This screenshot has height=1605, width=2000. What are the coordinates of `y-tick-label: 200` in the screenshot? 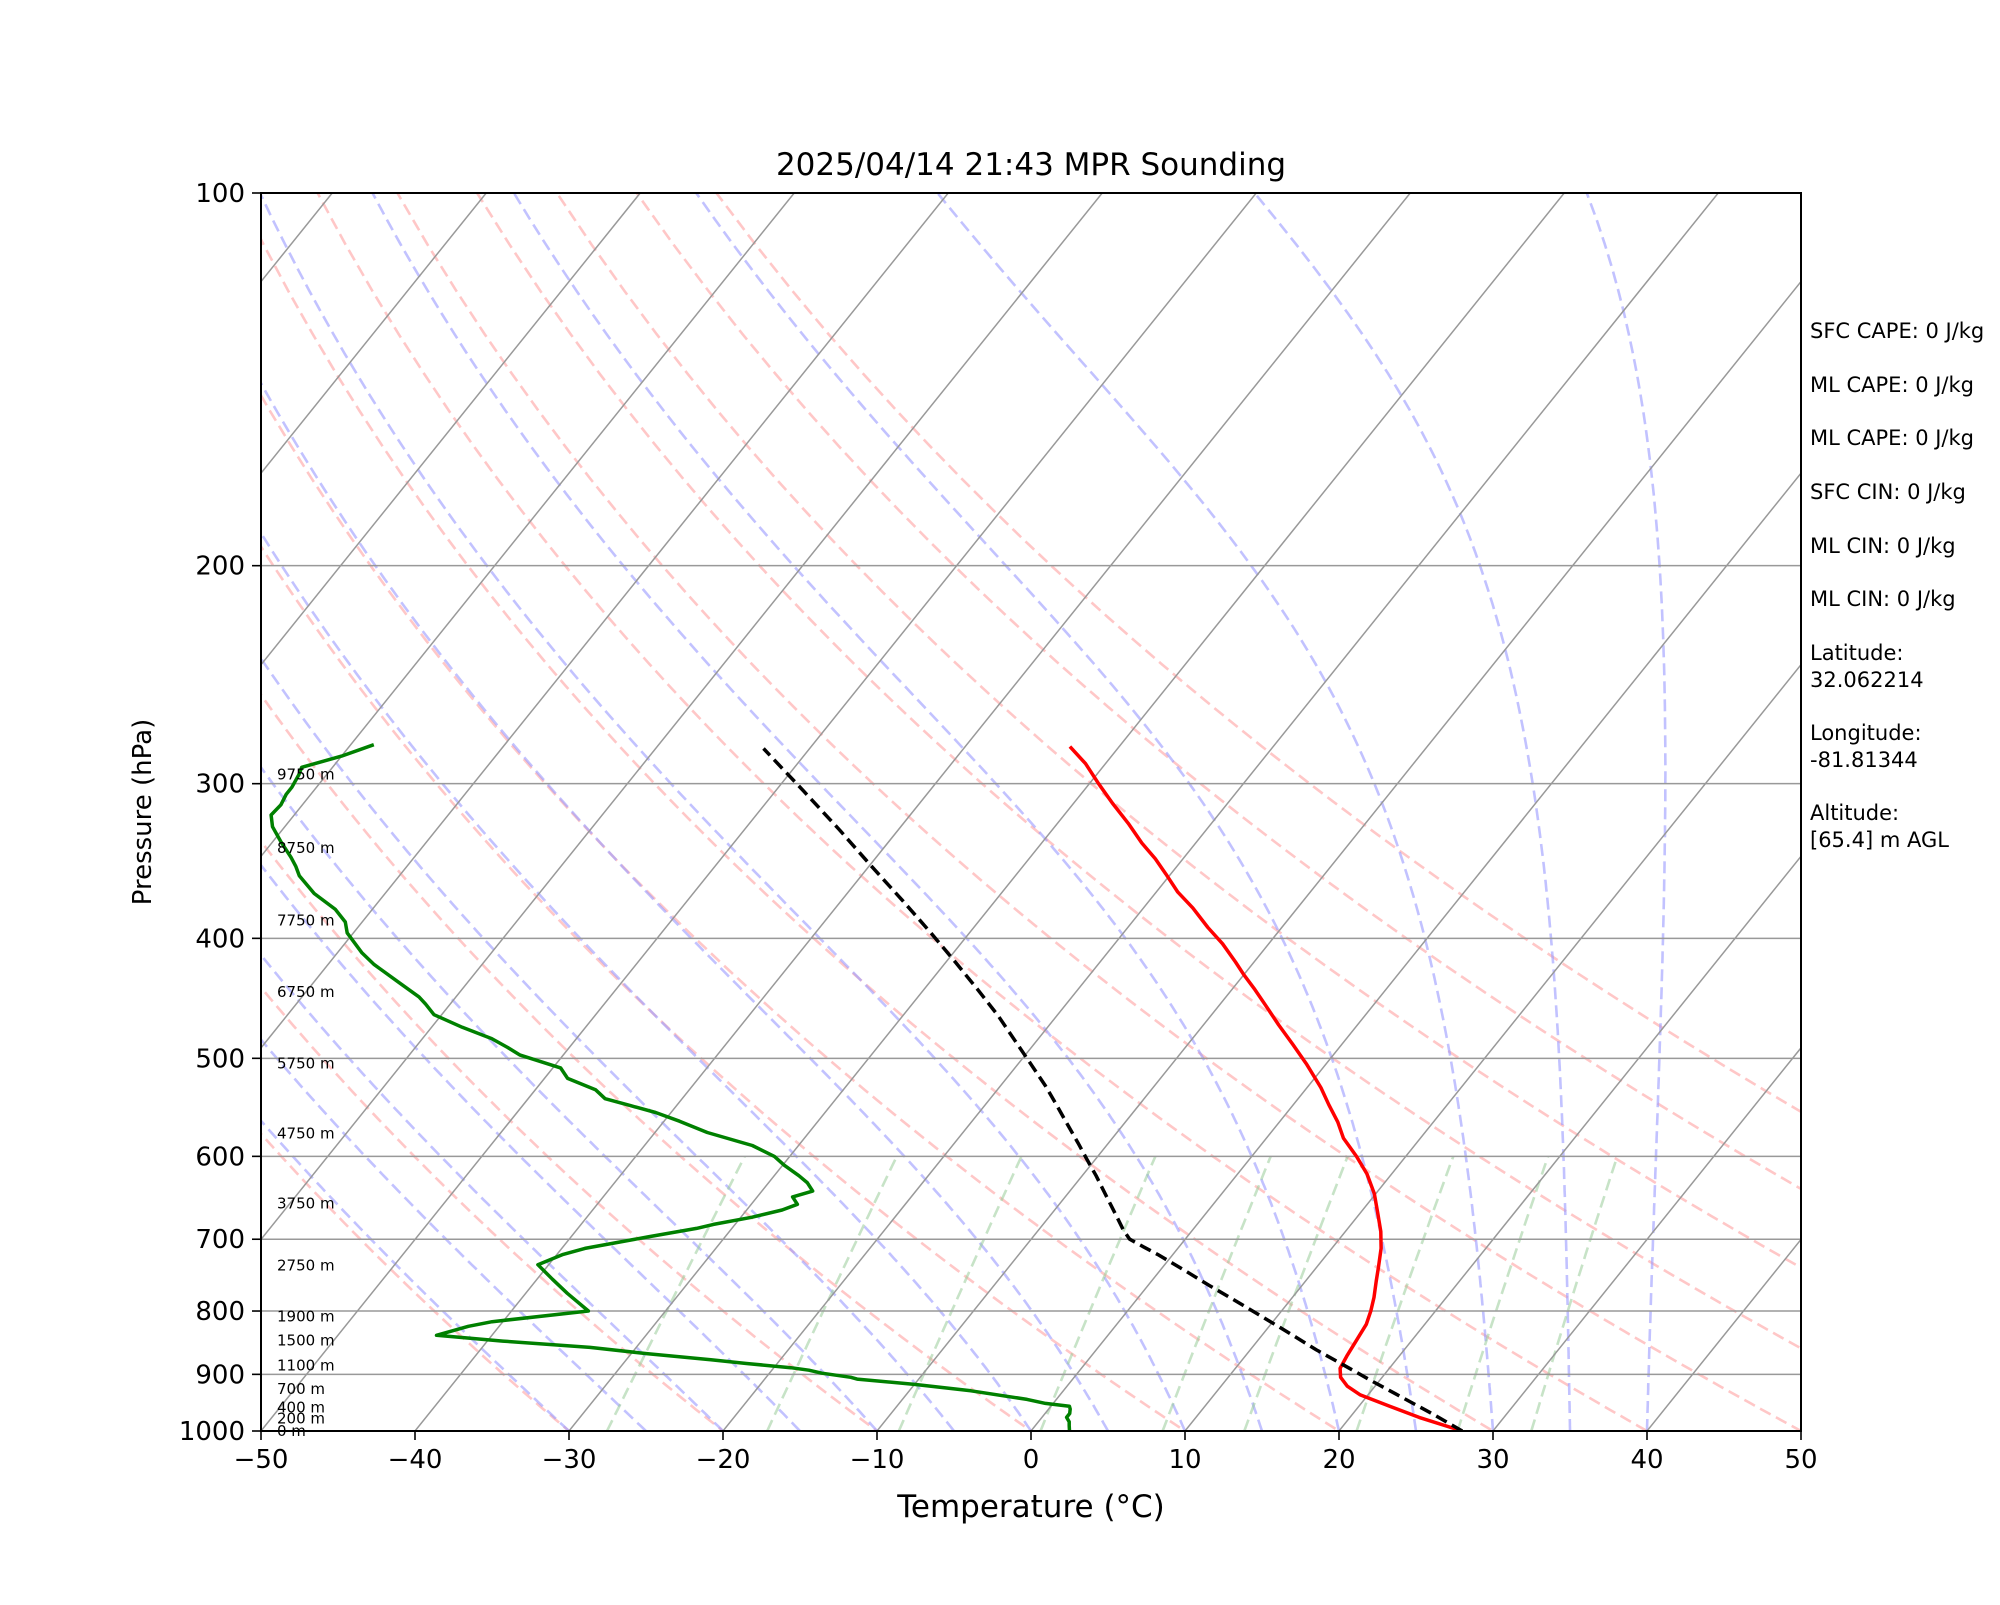 It's located at (220, 567).